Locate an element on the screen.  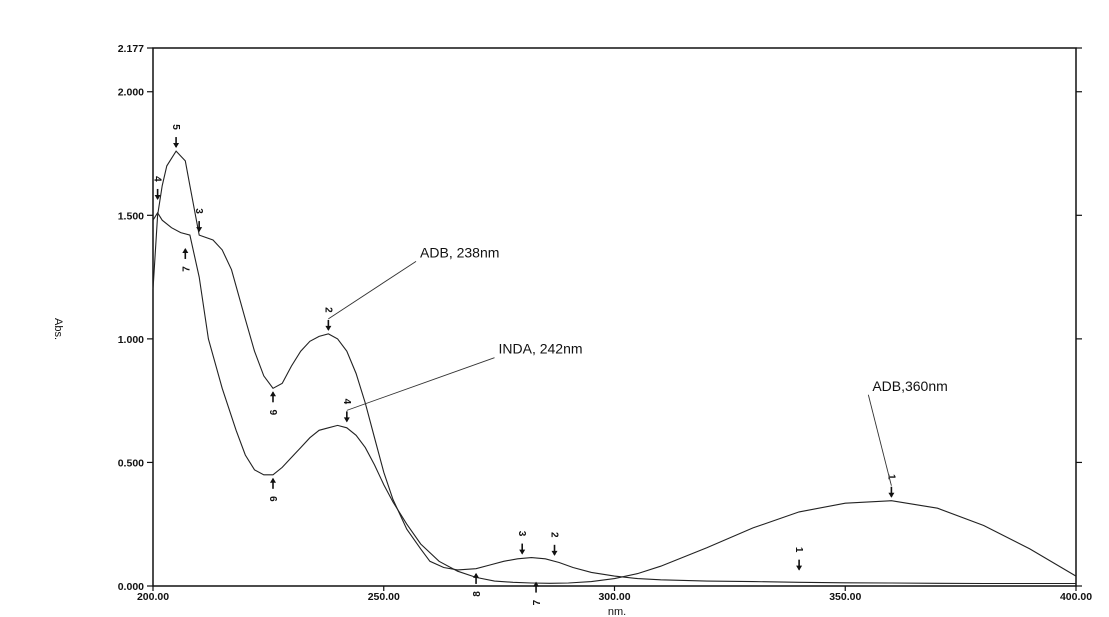
y-axis-label: Abs. is located at coordinates (58, 329).